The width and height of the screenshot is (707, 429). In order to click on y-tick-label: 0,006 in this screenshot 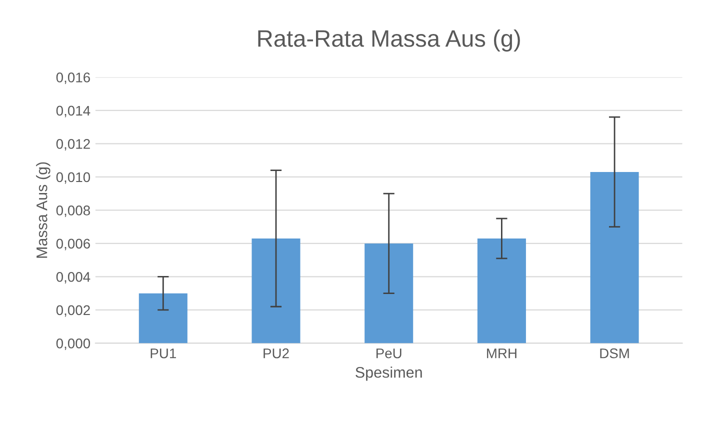, I will do `click(73, 244)`.